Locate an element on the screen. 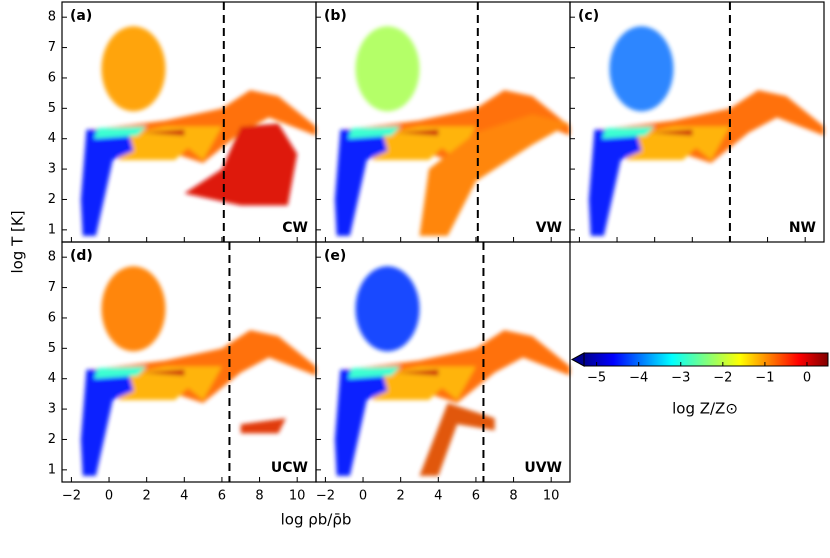  panel-label: (b) is located at coordinates (335, 16).